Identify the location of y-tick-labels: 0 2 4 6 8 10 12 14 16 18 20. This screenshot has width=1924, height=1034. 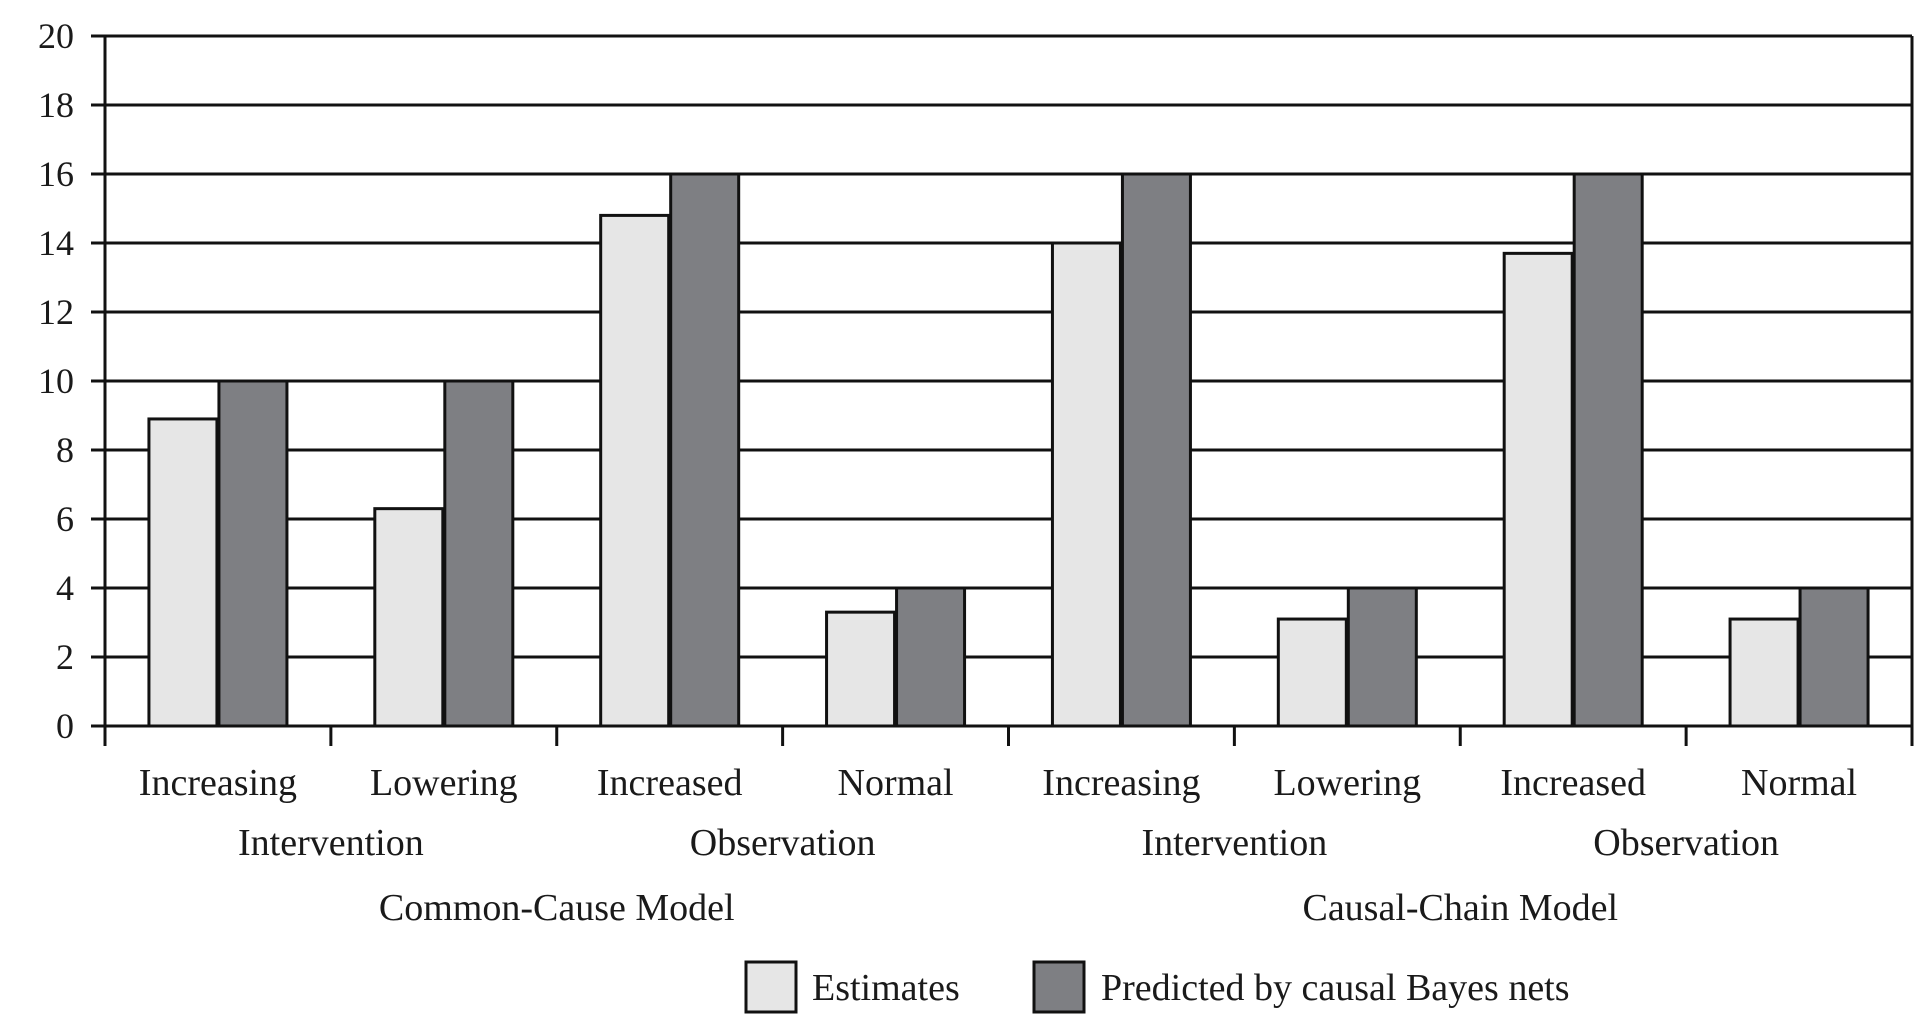
(56, 381).